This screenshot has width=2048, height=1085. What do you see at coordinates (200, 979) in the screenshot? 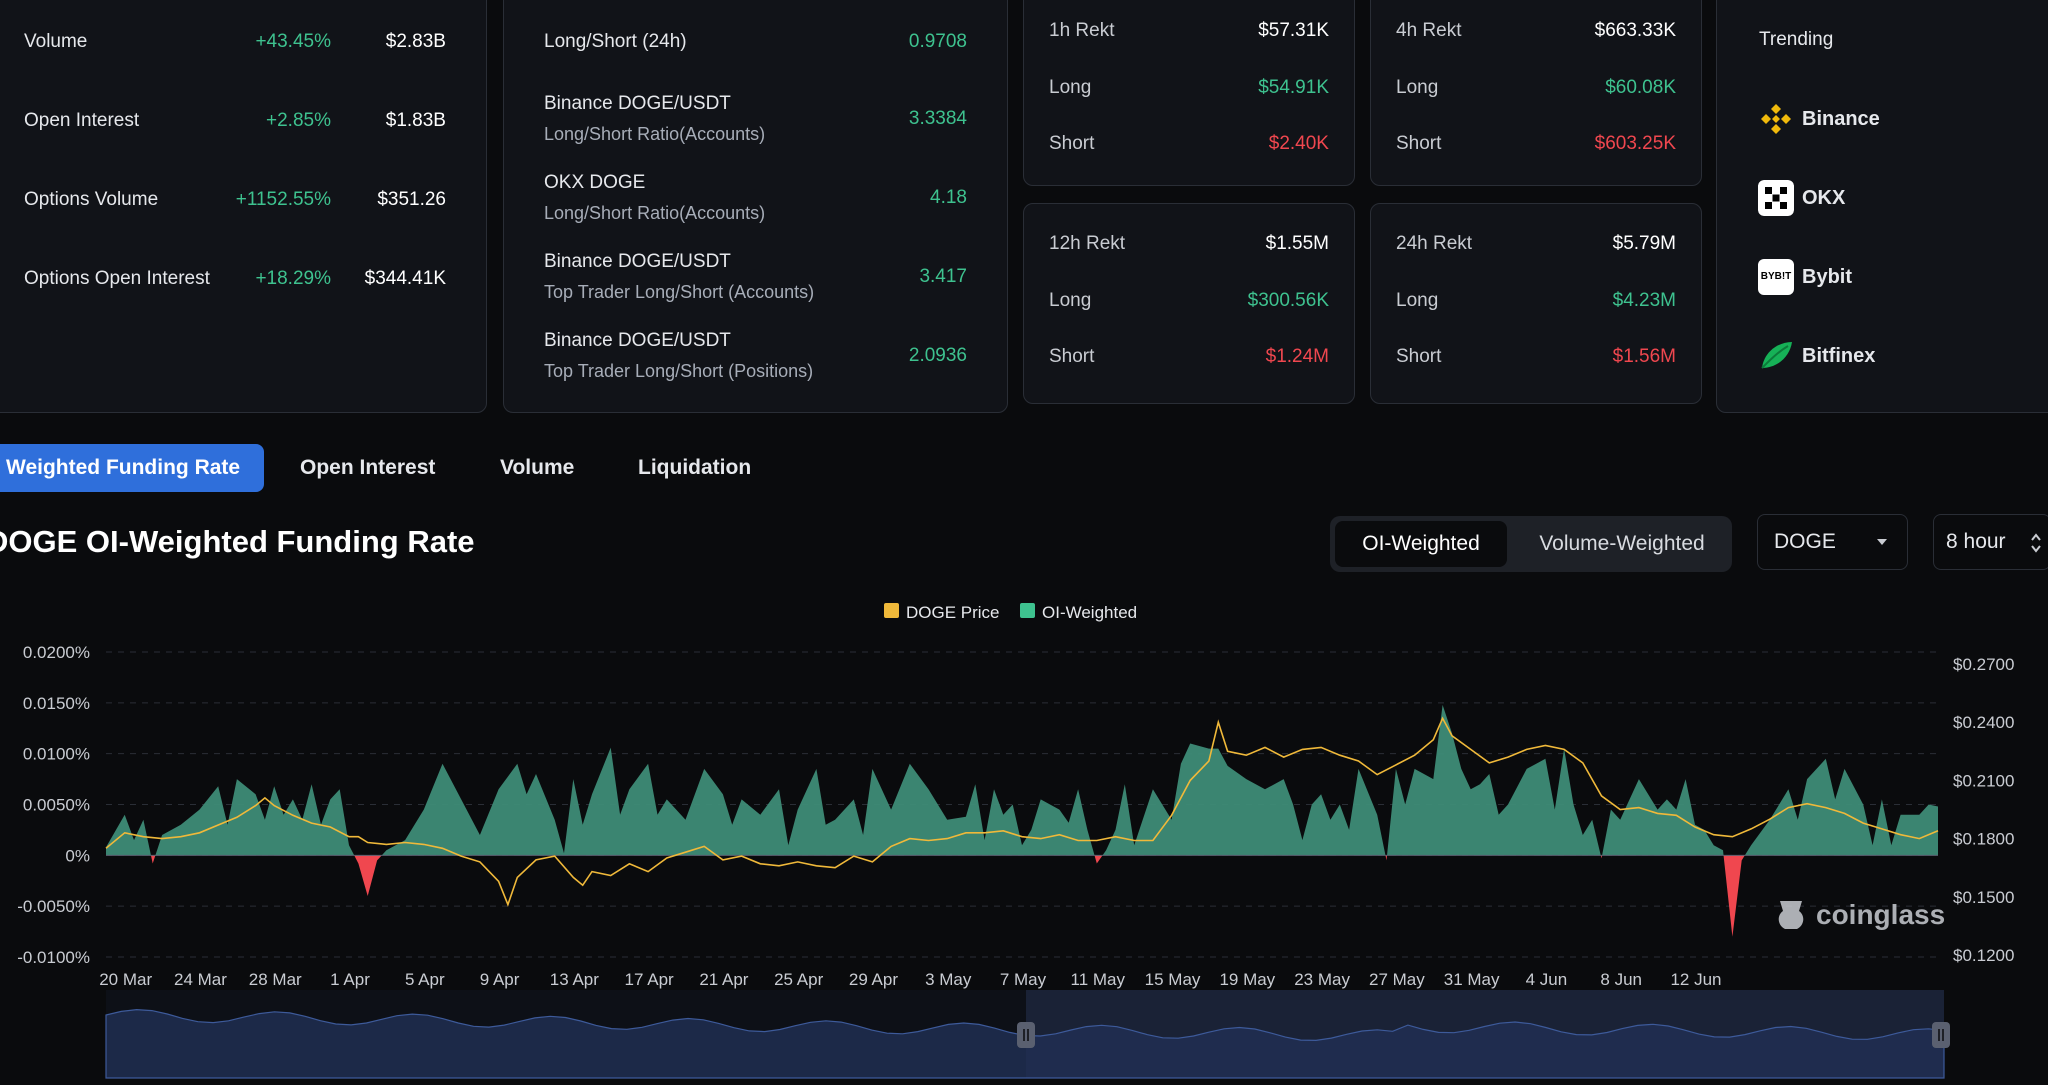
I see `x-tick: 24 Mar` at bounding box center [200, 979].